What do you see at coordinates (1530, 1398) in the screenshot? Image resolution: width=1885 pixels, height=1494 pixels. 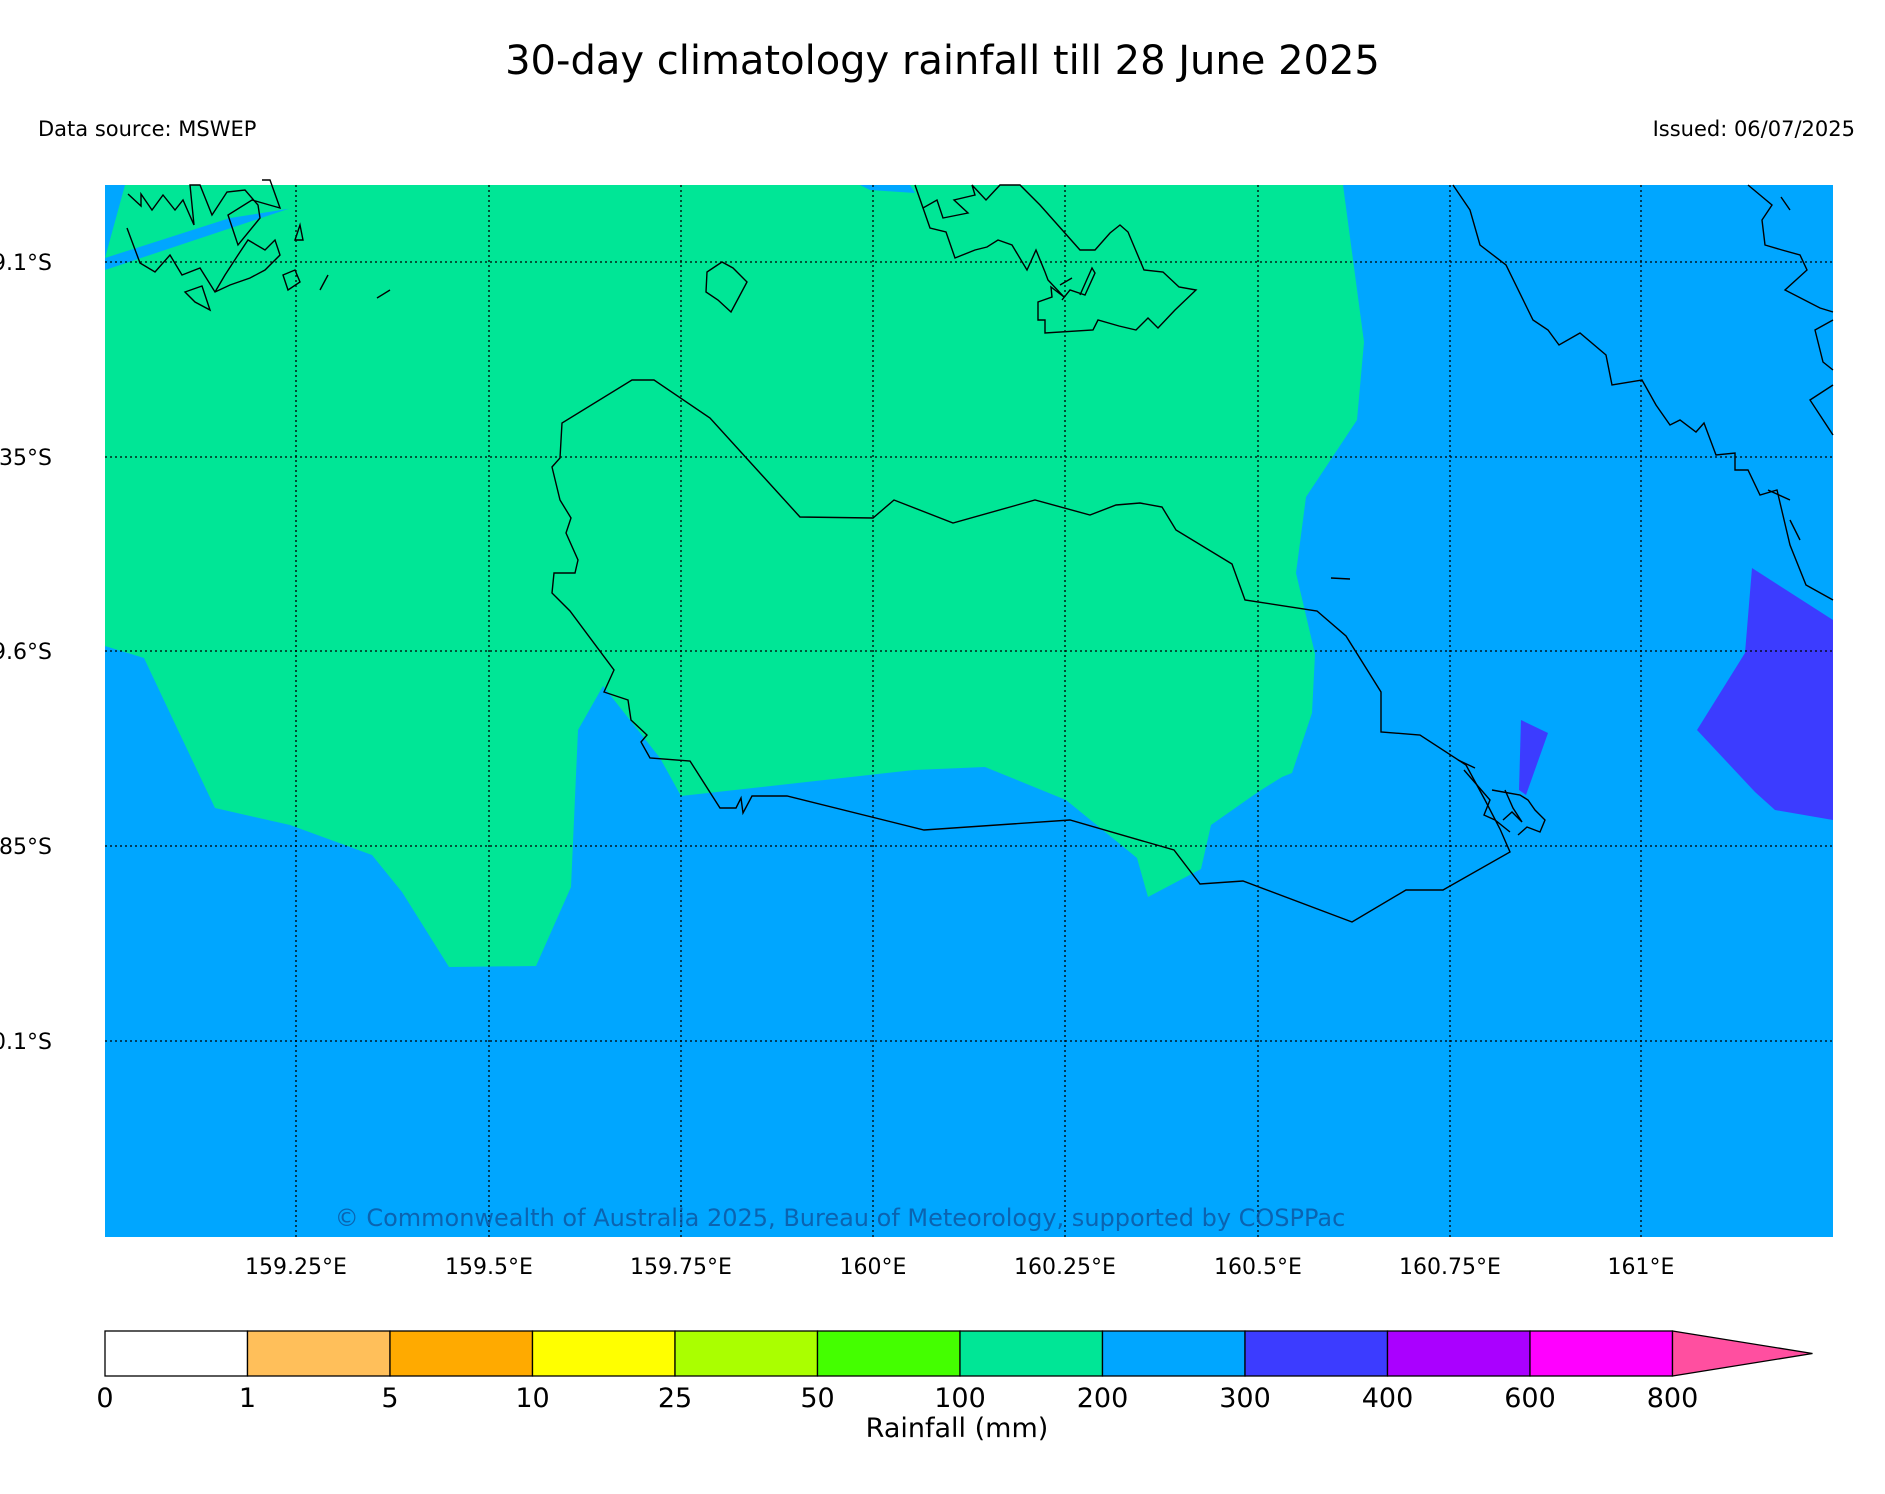 I see `colorbar-tick-label: 600` at bounding box center [1530, 1398].